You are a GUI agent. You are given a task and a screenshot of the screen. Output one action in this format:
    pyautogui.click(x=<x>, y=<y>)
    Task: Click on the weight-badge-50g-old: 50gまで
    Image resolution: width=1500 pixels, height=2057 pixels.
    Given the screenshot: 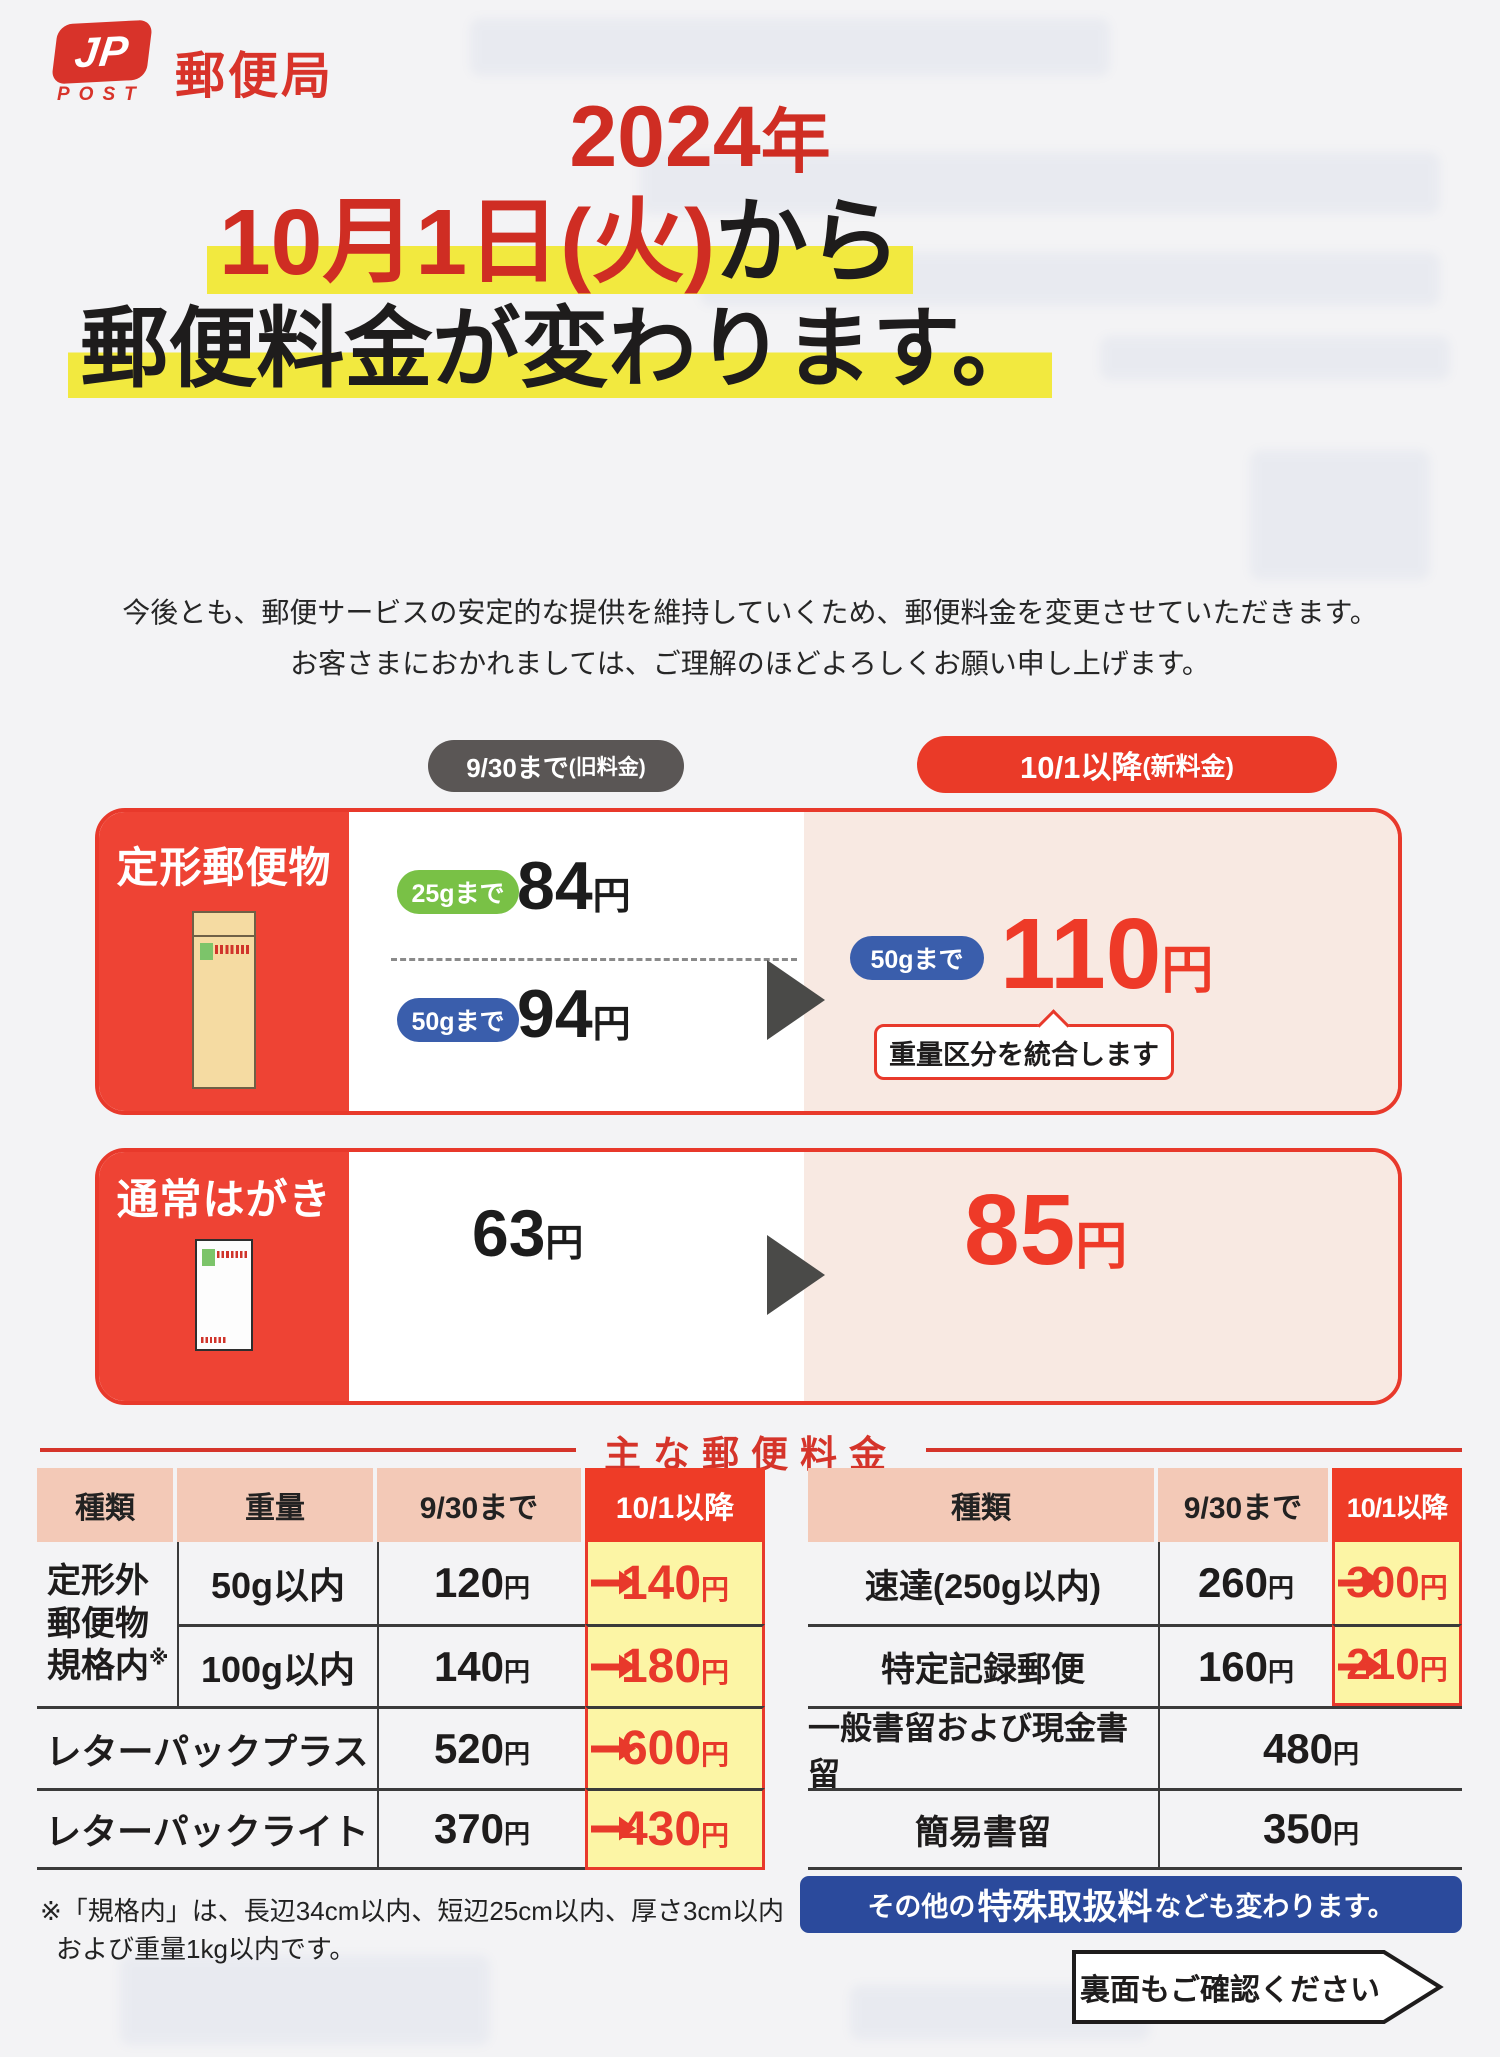 What is the action you would take?
    pyautogui.click(x=458, y=1020)
    